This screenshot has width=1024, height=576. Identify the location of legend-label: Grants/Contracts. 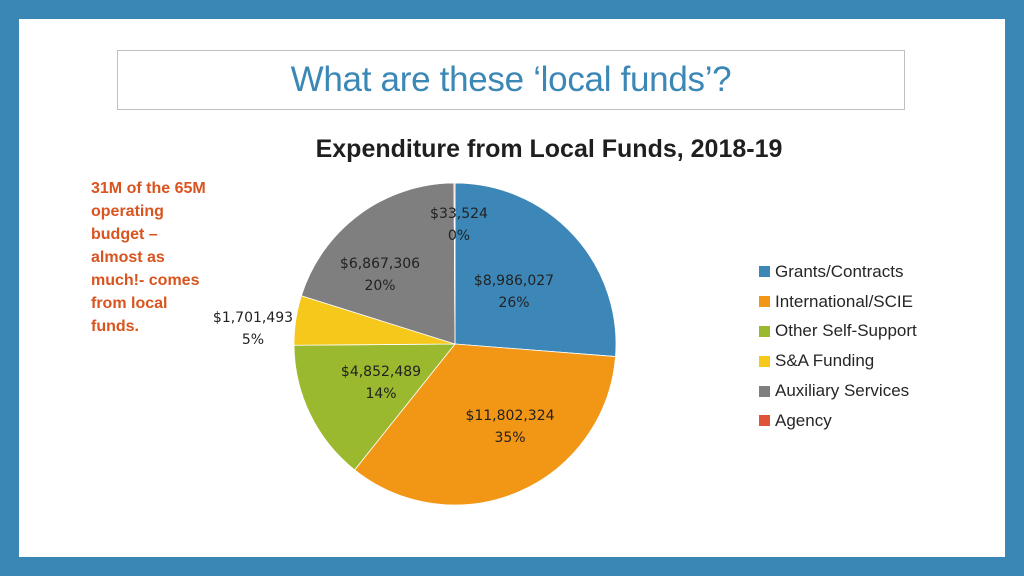
(839, 271).